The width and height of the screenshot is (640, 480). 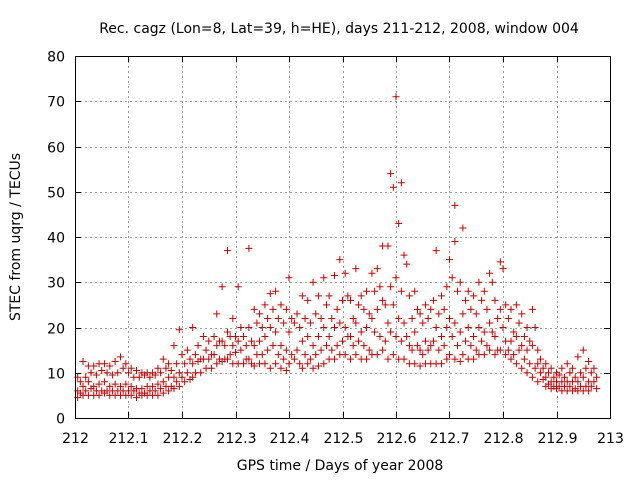 I want to click on x-tick-label: 212.7, so click(x=449, y=439).